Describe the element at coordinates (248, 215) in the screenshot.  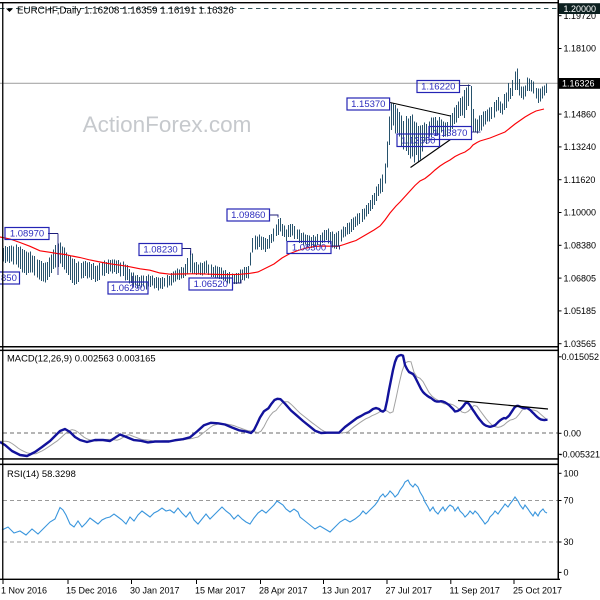
I see `svg-text: 1.09860` at that location.